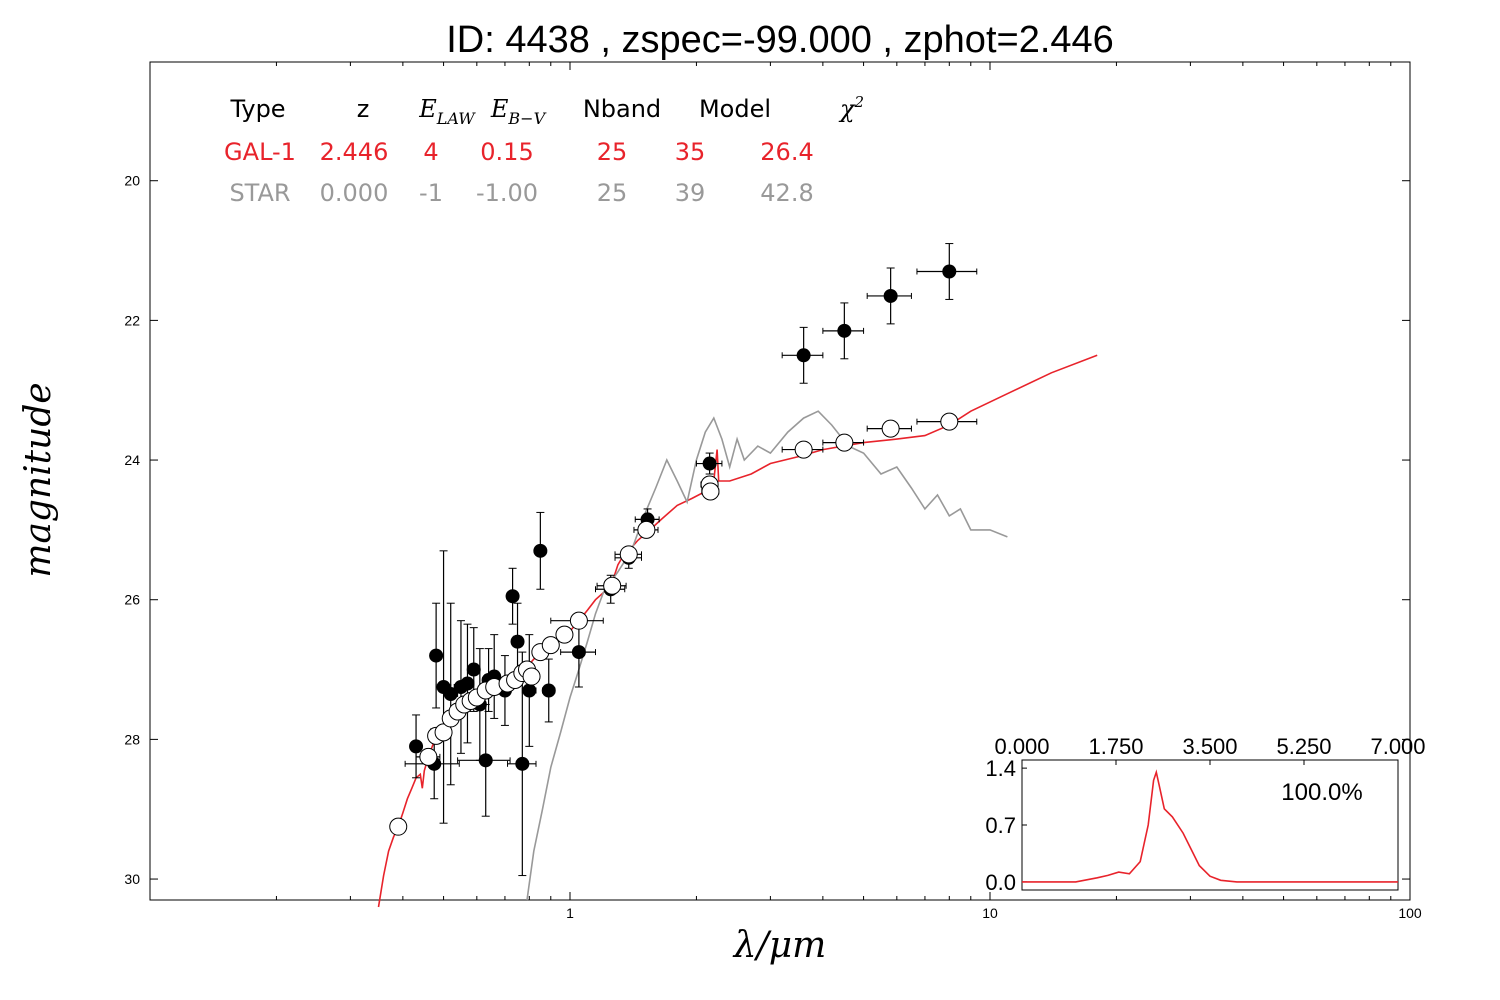 The image size is (1500, 1000). I want to click on inset-y-tick-label: 1.4, so click(1000, 768).